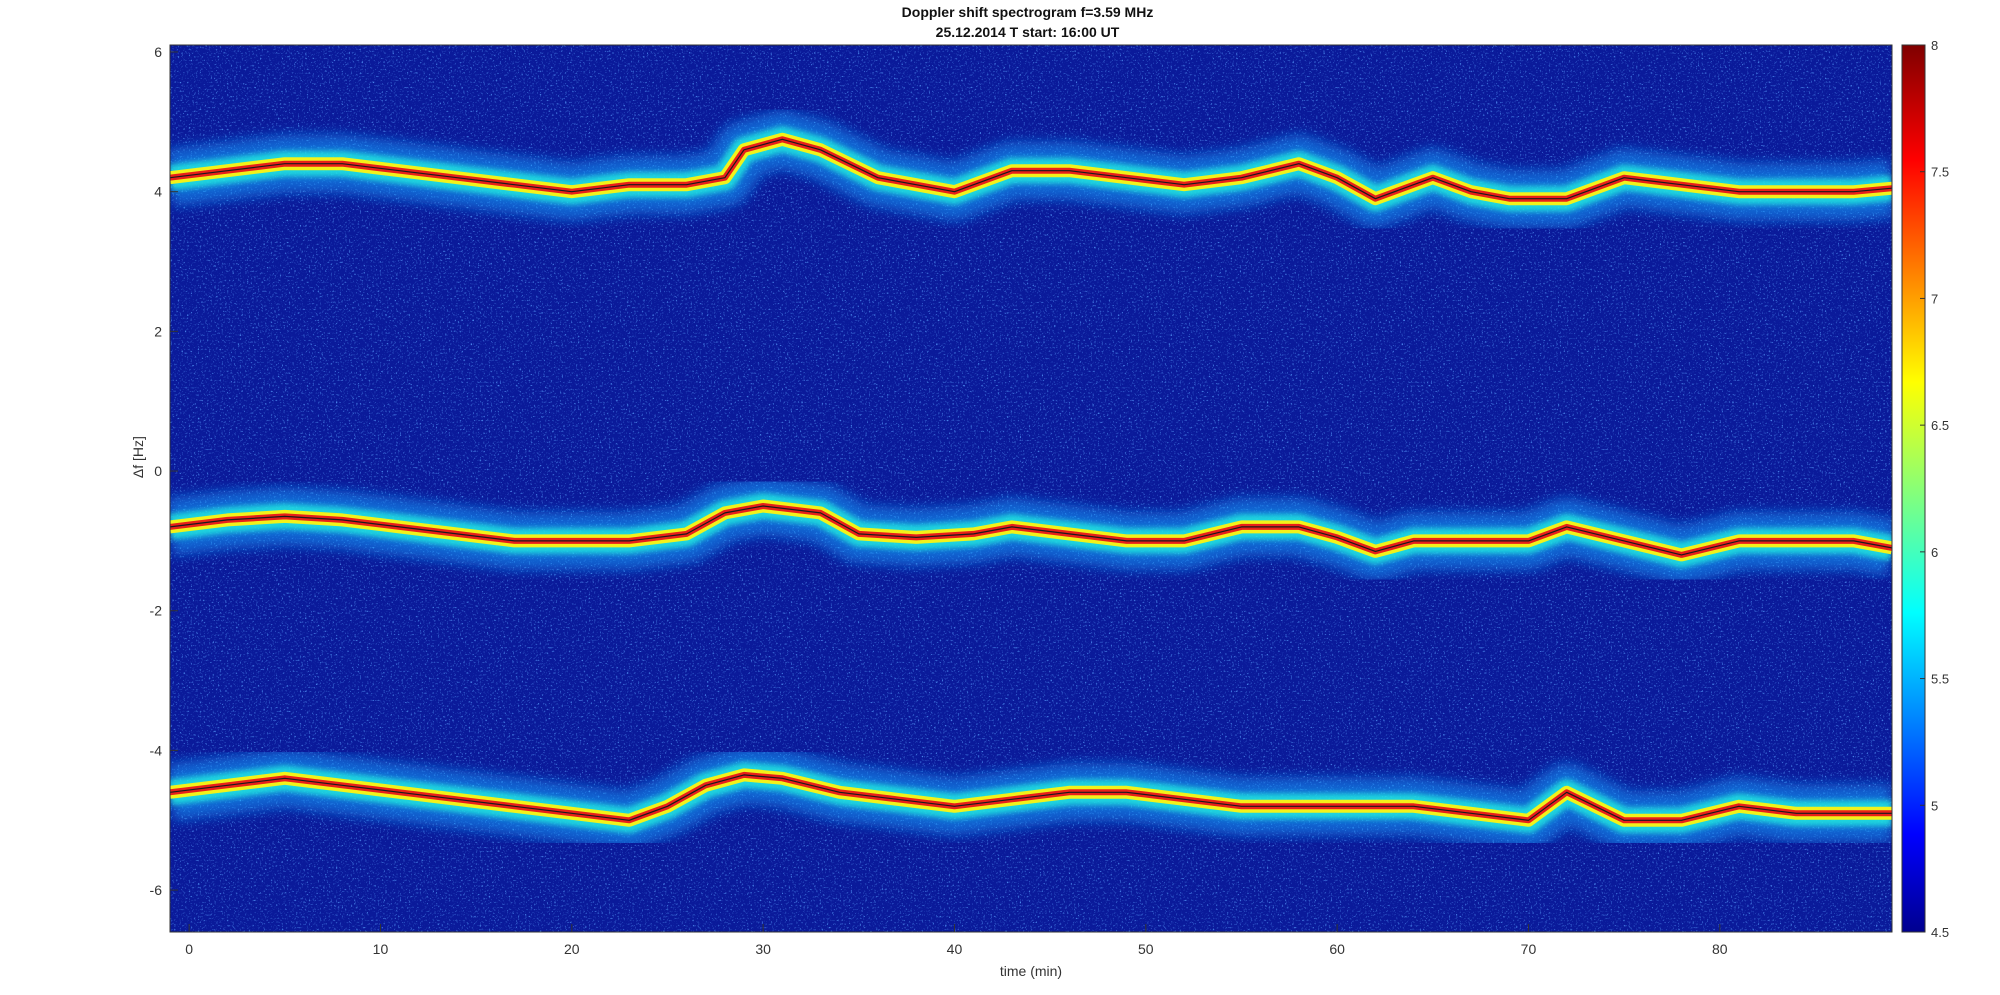  What do you see at coordinates (955, 949) in the screenshot?
I see `x-tick-label: 40` at bounding box center [955, 949].